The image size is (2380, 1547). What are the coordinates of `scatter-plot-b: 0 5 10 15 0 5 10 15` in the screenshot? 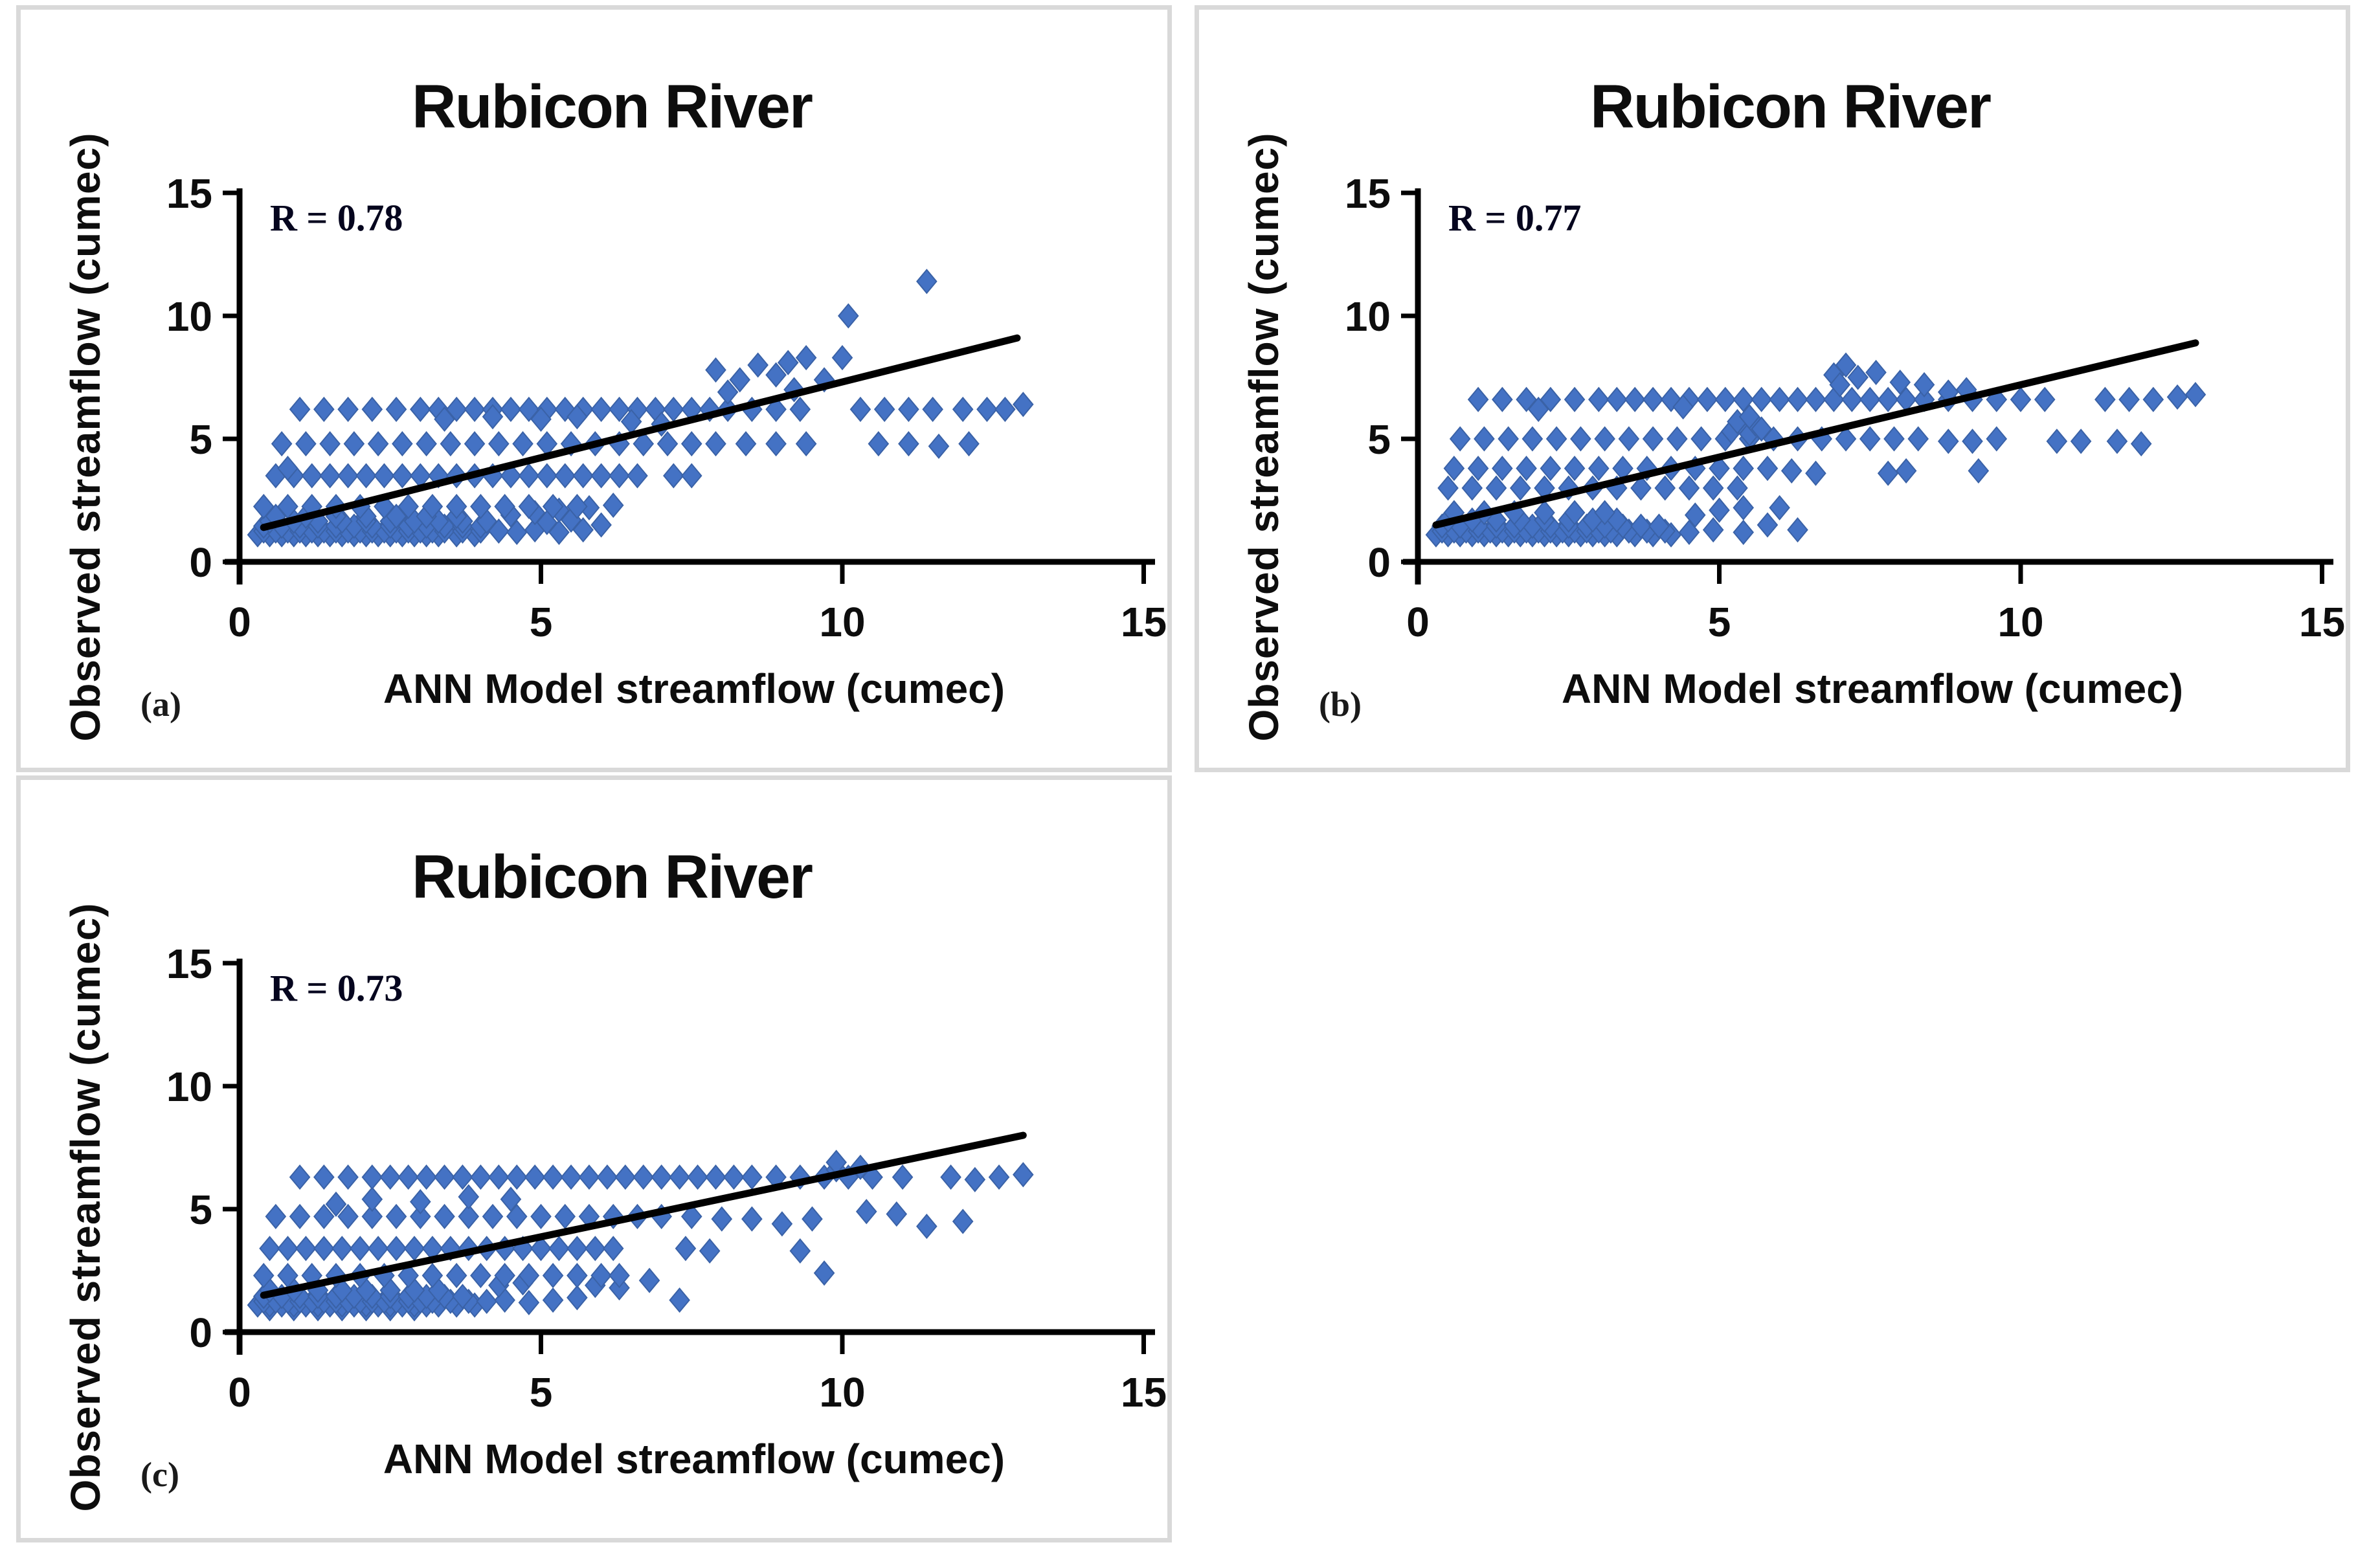 It's located at (1845, 407).